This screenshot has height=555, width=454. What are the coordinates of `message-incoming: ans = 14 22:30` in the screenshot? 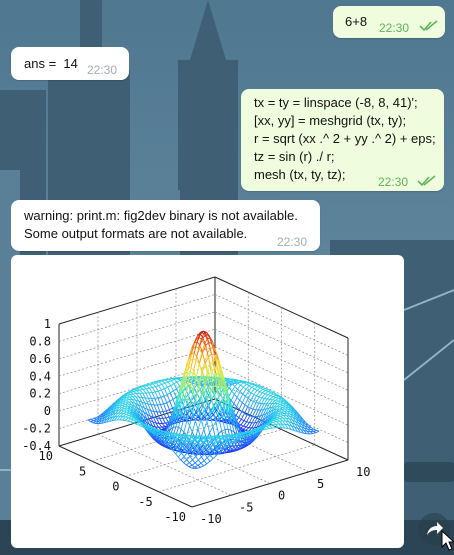 It's located at (70, 63).